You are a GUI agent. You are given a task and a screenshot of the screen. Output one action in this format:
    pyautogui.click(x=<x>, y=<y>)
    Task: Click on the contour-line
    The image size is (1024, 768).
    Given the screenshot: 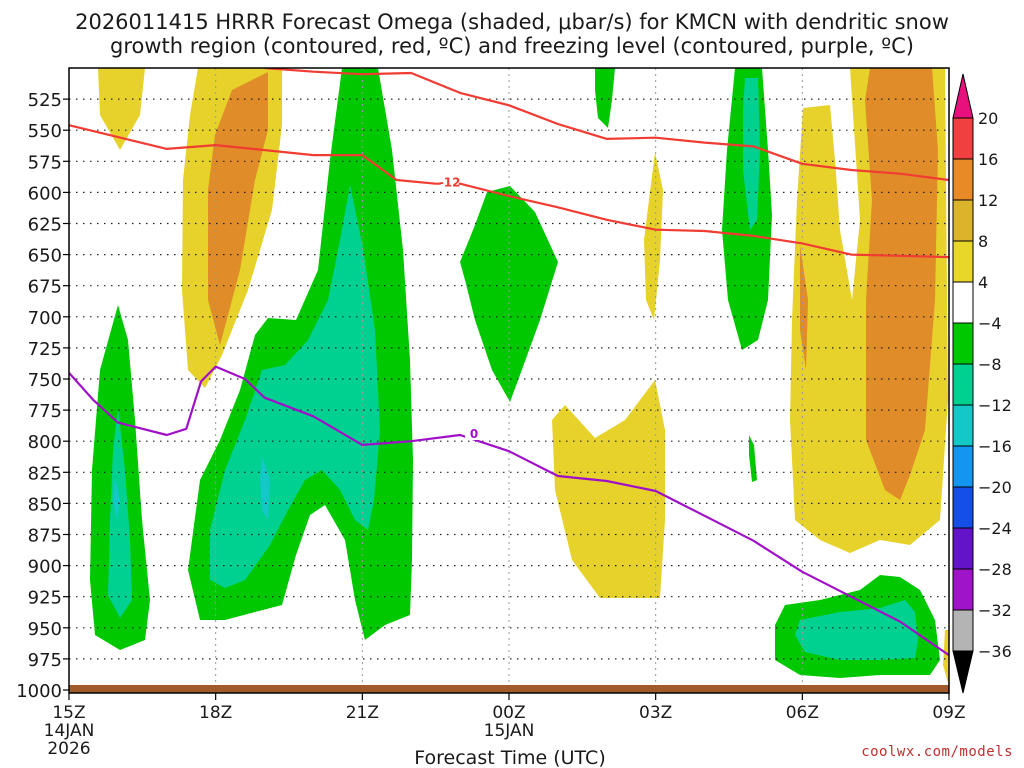 What is the action you would take?
    pyautogui.click(x=606, y=125)
    